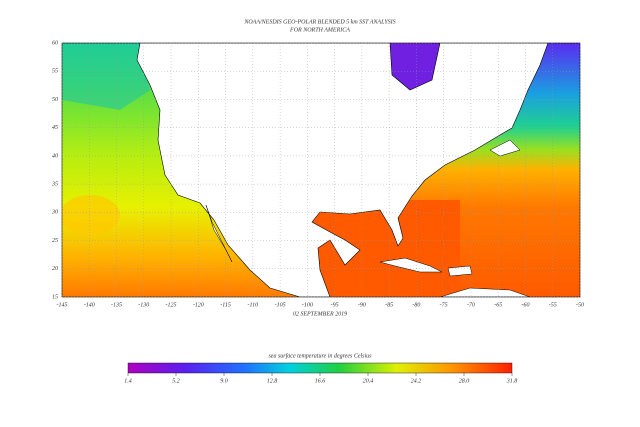  What do you see at coordinates (320, 368) in the screenshot?
I see `colorbar` at bounding box center [320, 368].